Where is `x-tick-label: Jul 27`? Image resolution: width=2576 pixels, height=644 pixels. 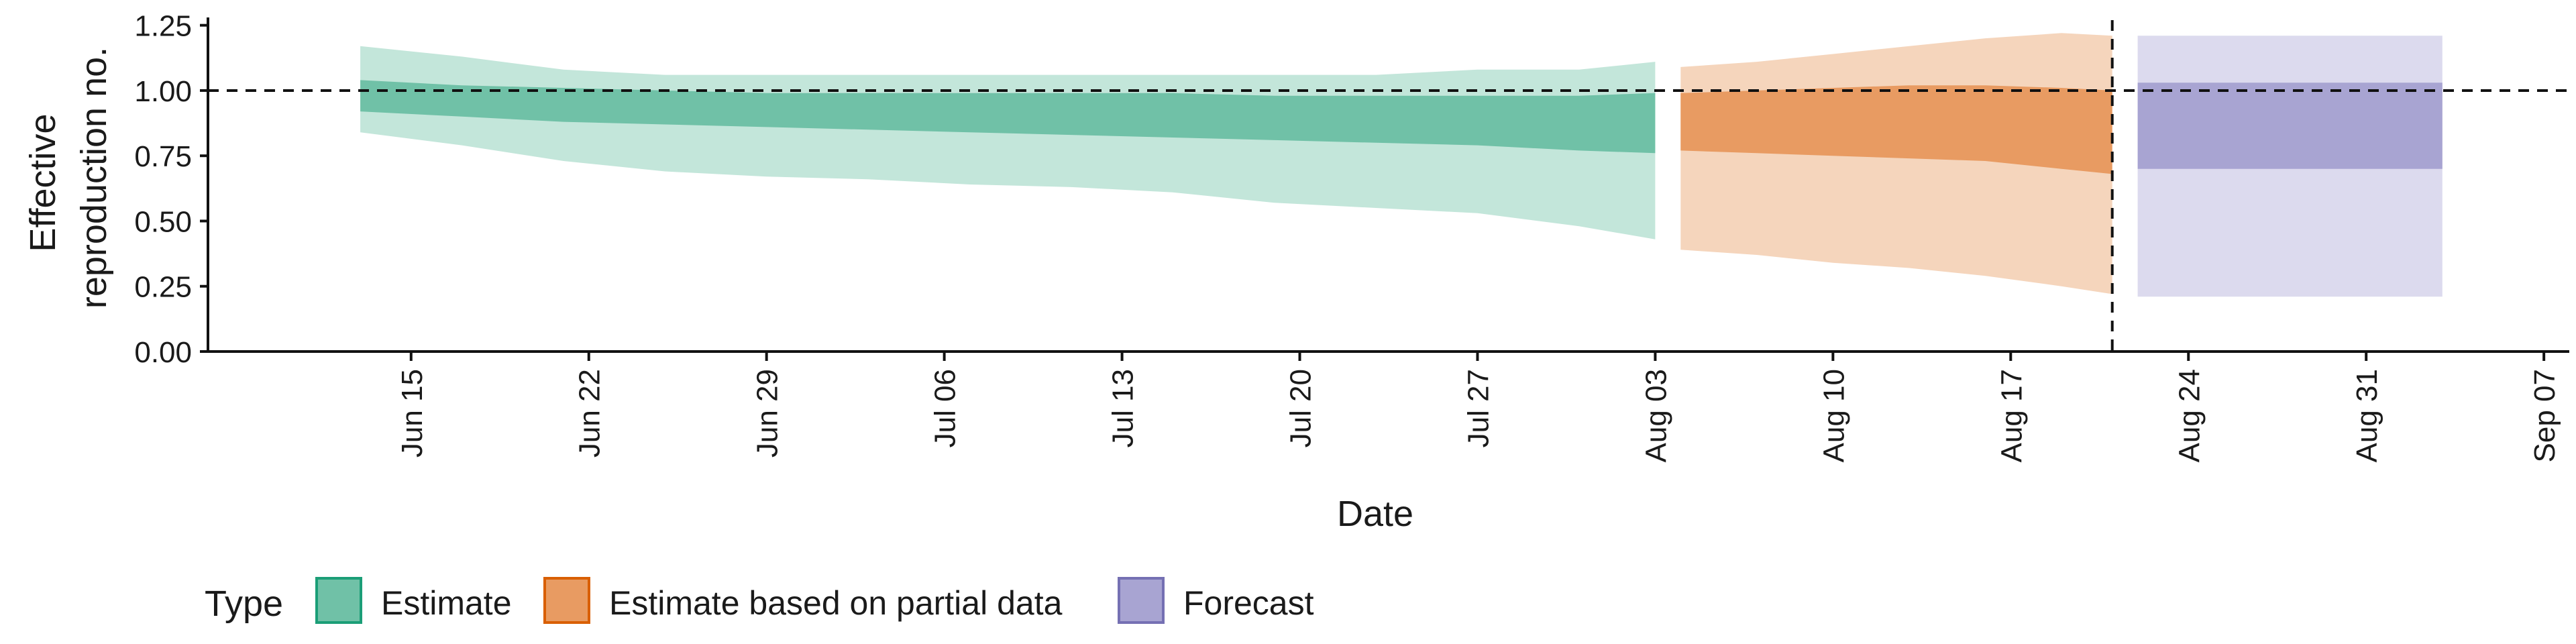 x-tick-label: Jul 27 is located at coordinates (1478, 408).